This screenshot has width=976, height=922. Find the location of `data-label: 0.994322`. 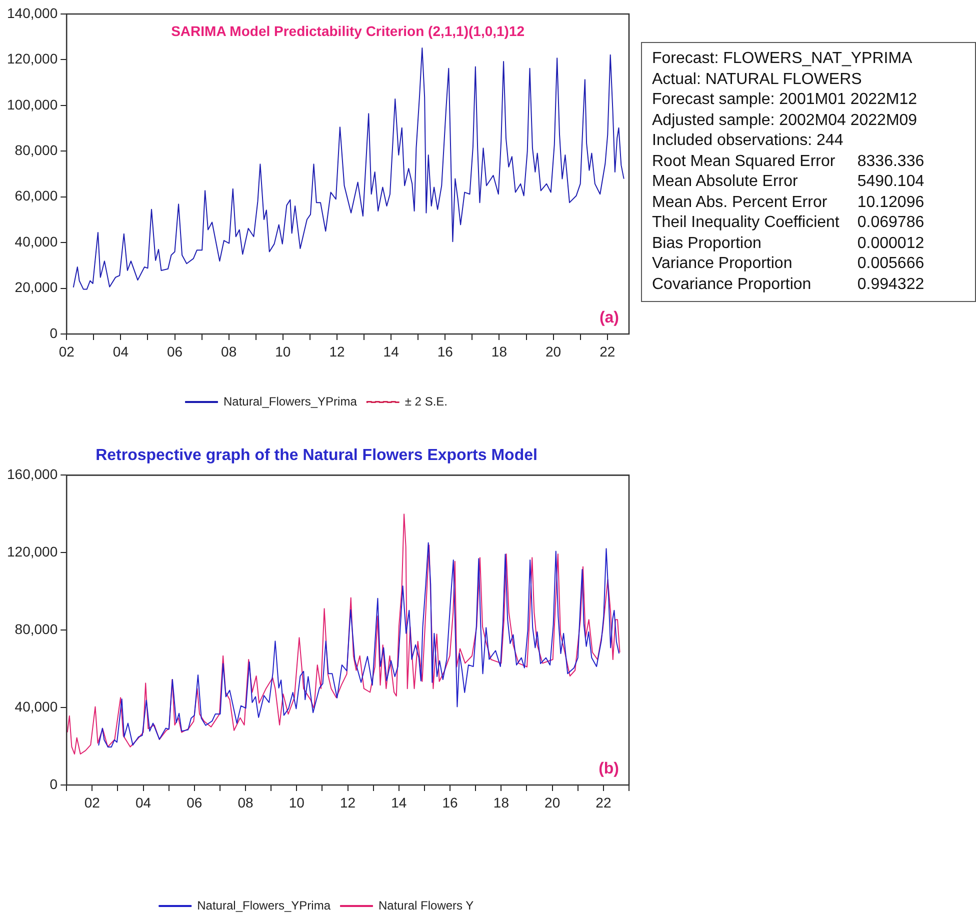

data-label: 0.994322 is located at coordinates (890, 284).